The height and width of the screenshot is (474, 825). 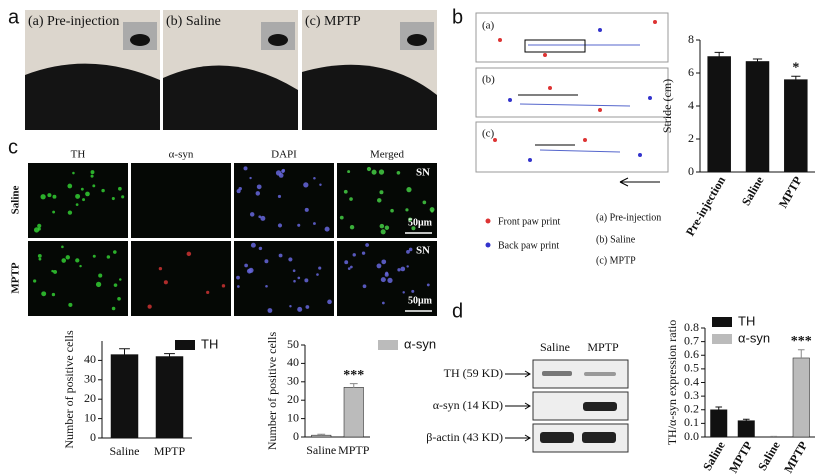 What do you see at coordinates (488, 245) in the screenshot?
I see `legend-paw` at bounding box center [488, 245].